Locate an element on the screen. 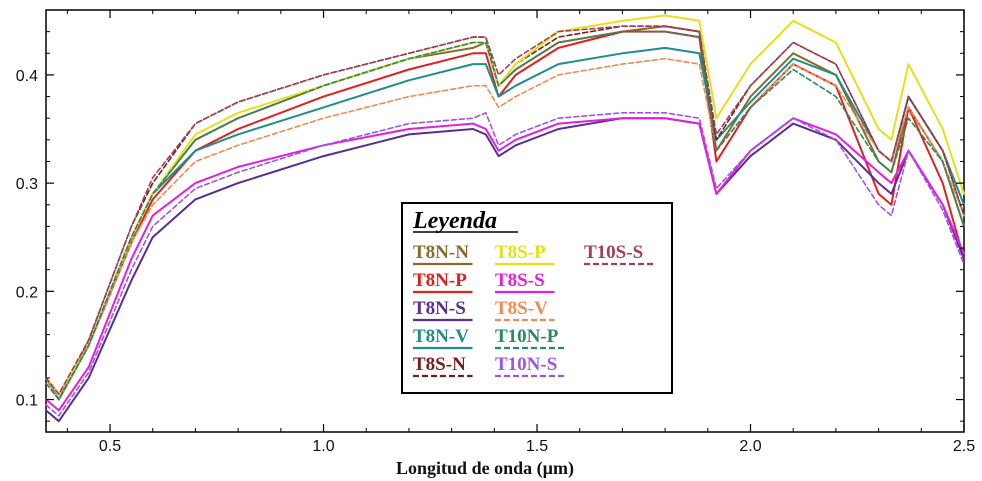  x-axis-label: Longitud de onda (µm) is located at coordinates (485, 468).